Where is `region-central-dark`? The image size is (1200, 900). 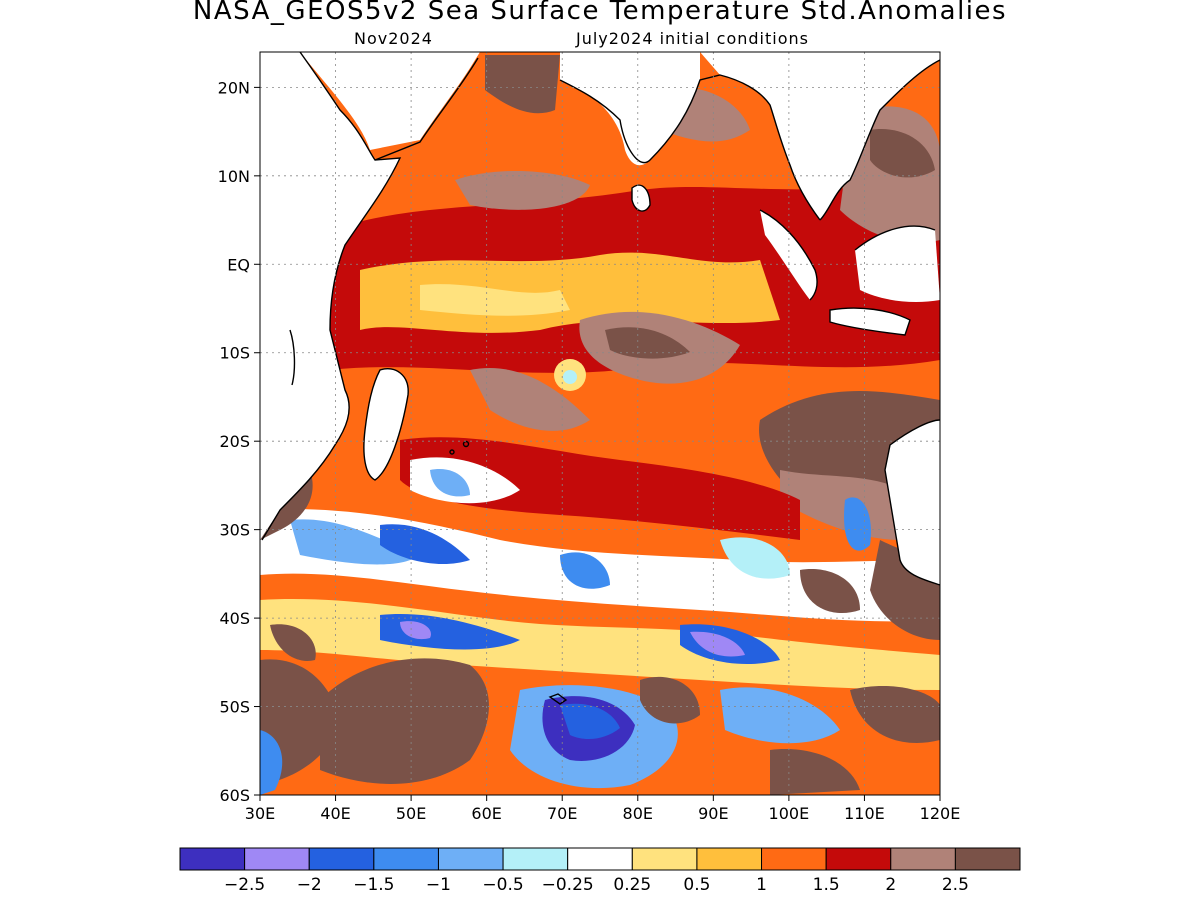 region-central-dark is located at coordinates (647, 343).